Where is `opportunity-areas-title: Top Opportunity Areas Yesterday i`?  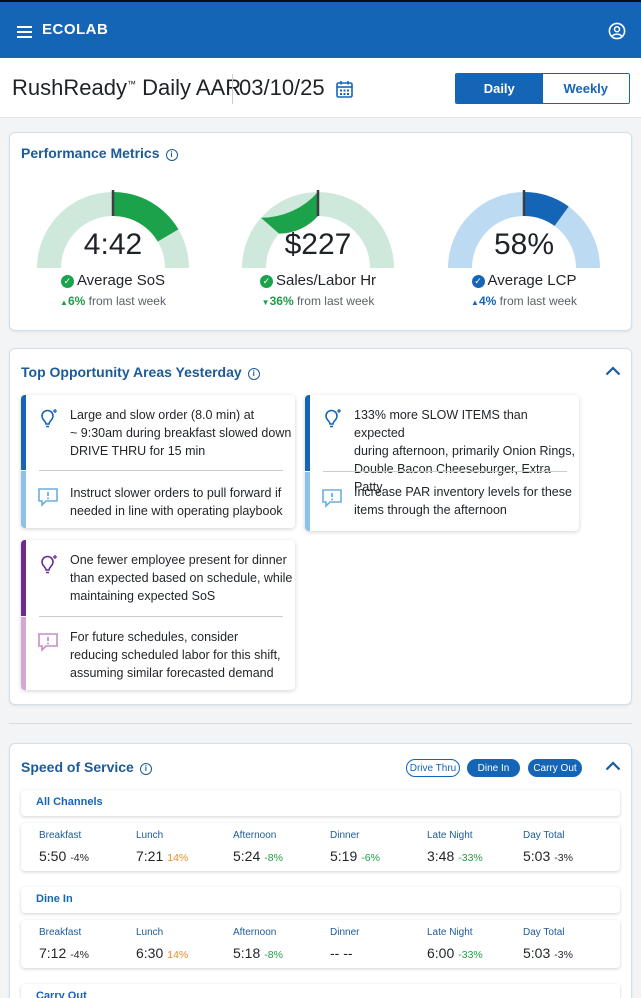 opportunity-areas-title: Top Opportunity Areas Yesterday i is located at coordinates (140, 372).